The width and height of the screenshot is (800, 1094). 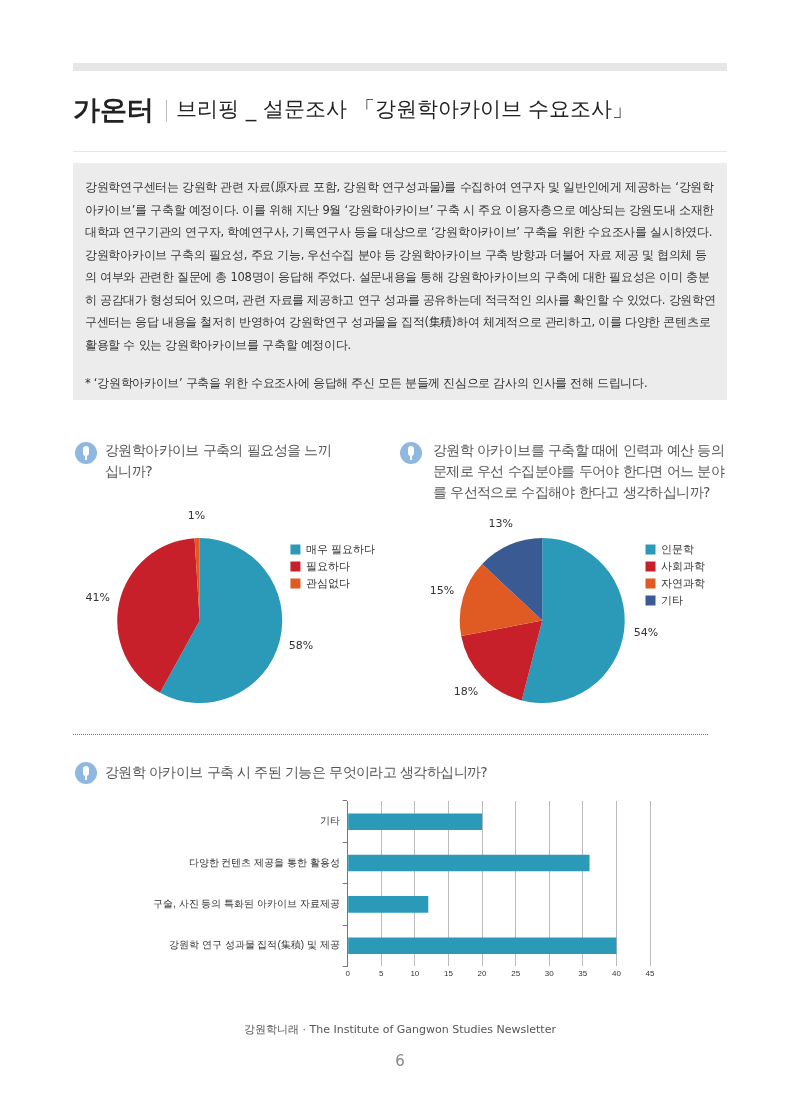 I want to click on text: 강원학아카이브 구축의 필요성, 주요 기능, 우선수집 분야 등 강원학아카이브 구축 방향과 더불어 자료 제공 및 협의체 등의 여부와 관련한 질문에 총 108명이 응답해 주었다. 설문내용을 통해 강원학아카이브의 구축에 대한 필요성은 이미 충분히 공감대가 형성되어 있으며, 관련 자료를 제공하고 연구 성과를 공유하는데 적극적인 의사를 확인할 수 있었다. 강원학연구센터는 응답 내용을 철저히 반영하여 강원학연구 성과물을 집적(集積)하여 체계적으로 관리하고, 이를 다양한 콘텐츠로 활용할 수 있는 강원학아카이브를 구축할 예정이다., so click(x=401, y=300).